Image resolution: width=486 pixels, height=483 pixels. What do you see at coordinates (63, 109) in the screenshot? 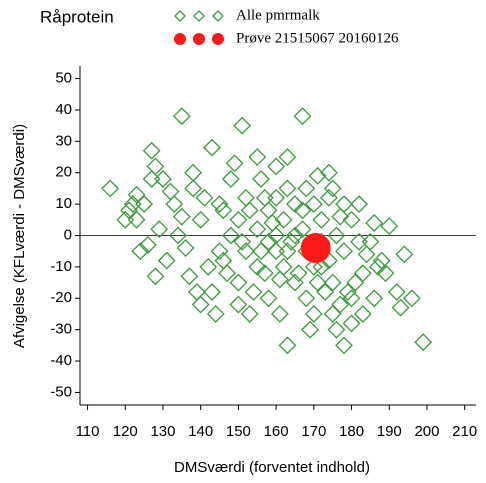
I see `y-tick-label: 40` at bounding box center [63, 109].